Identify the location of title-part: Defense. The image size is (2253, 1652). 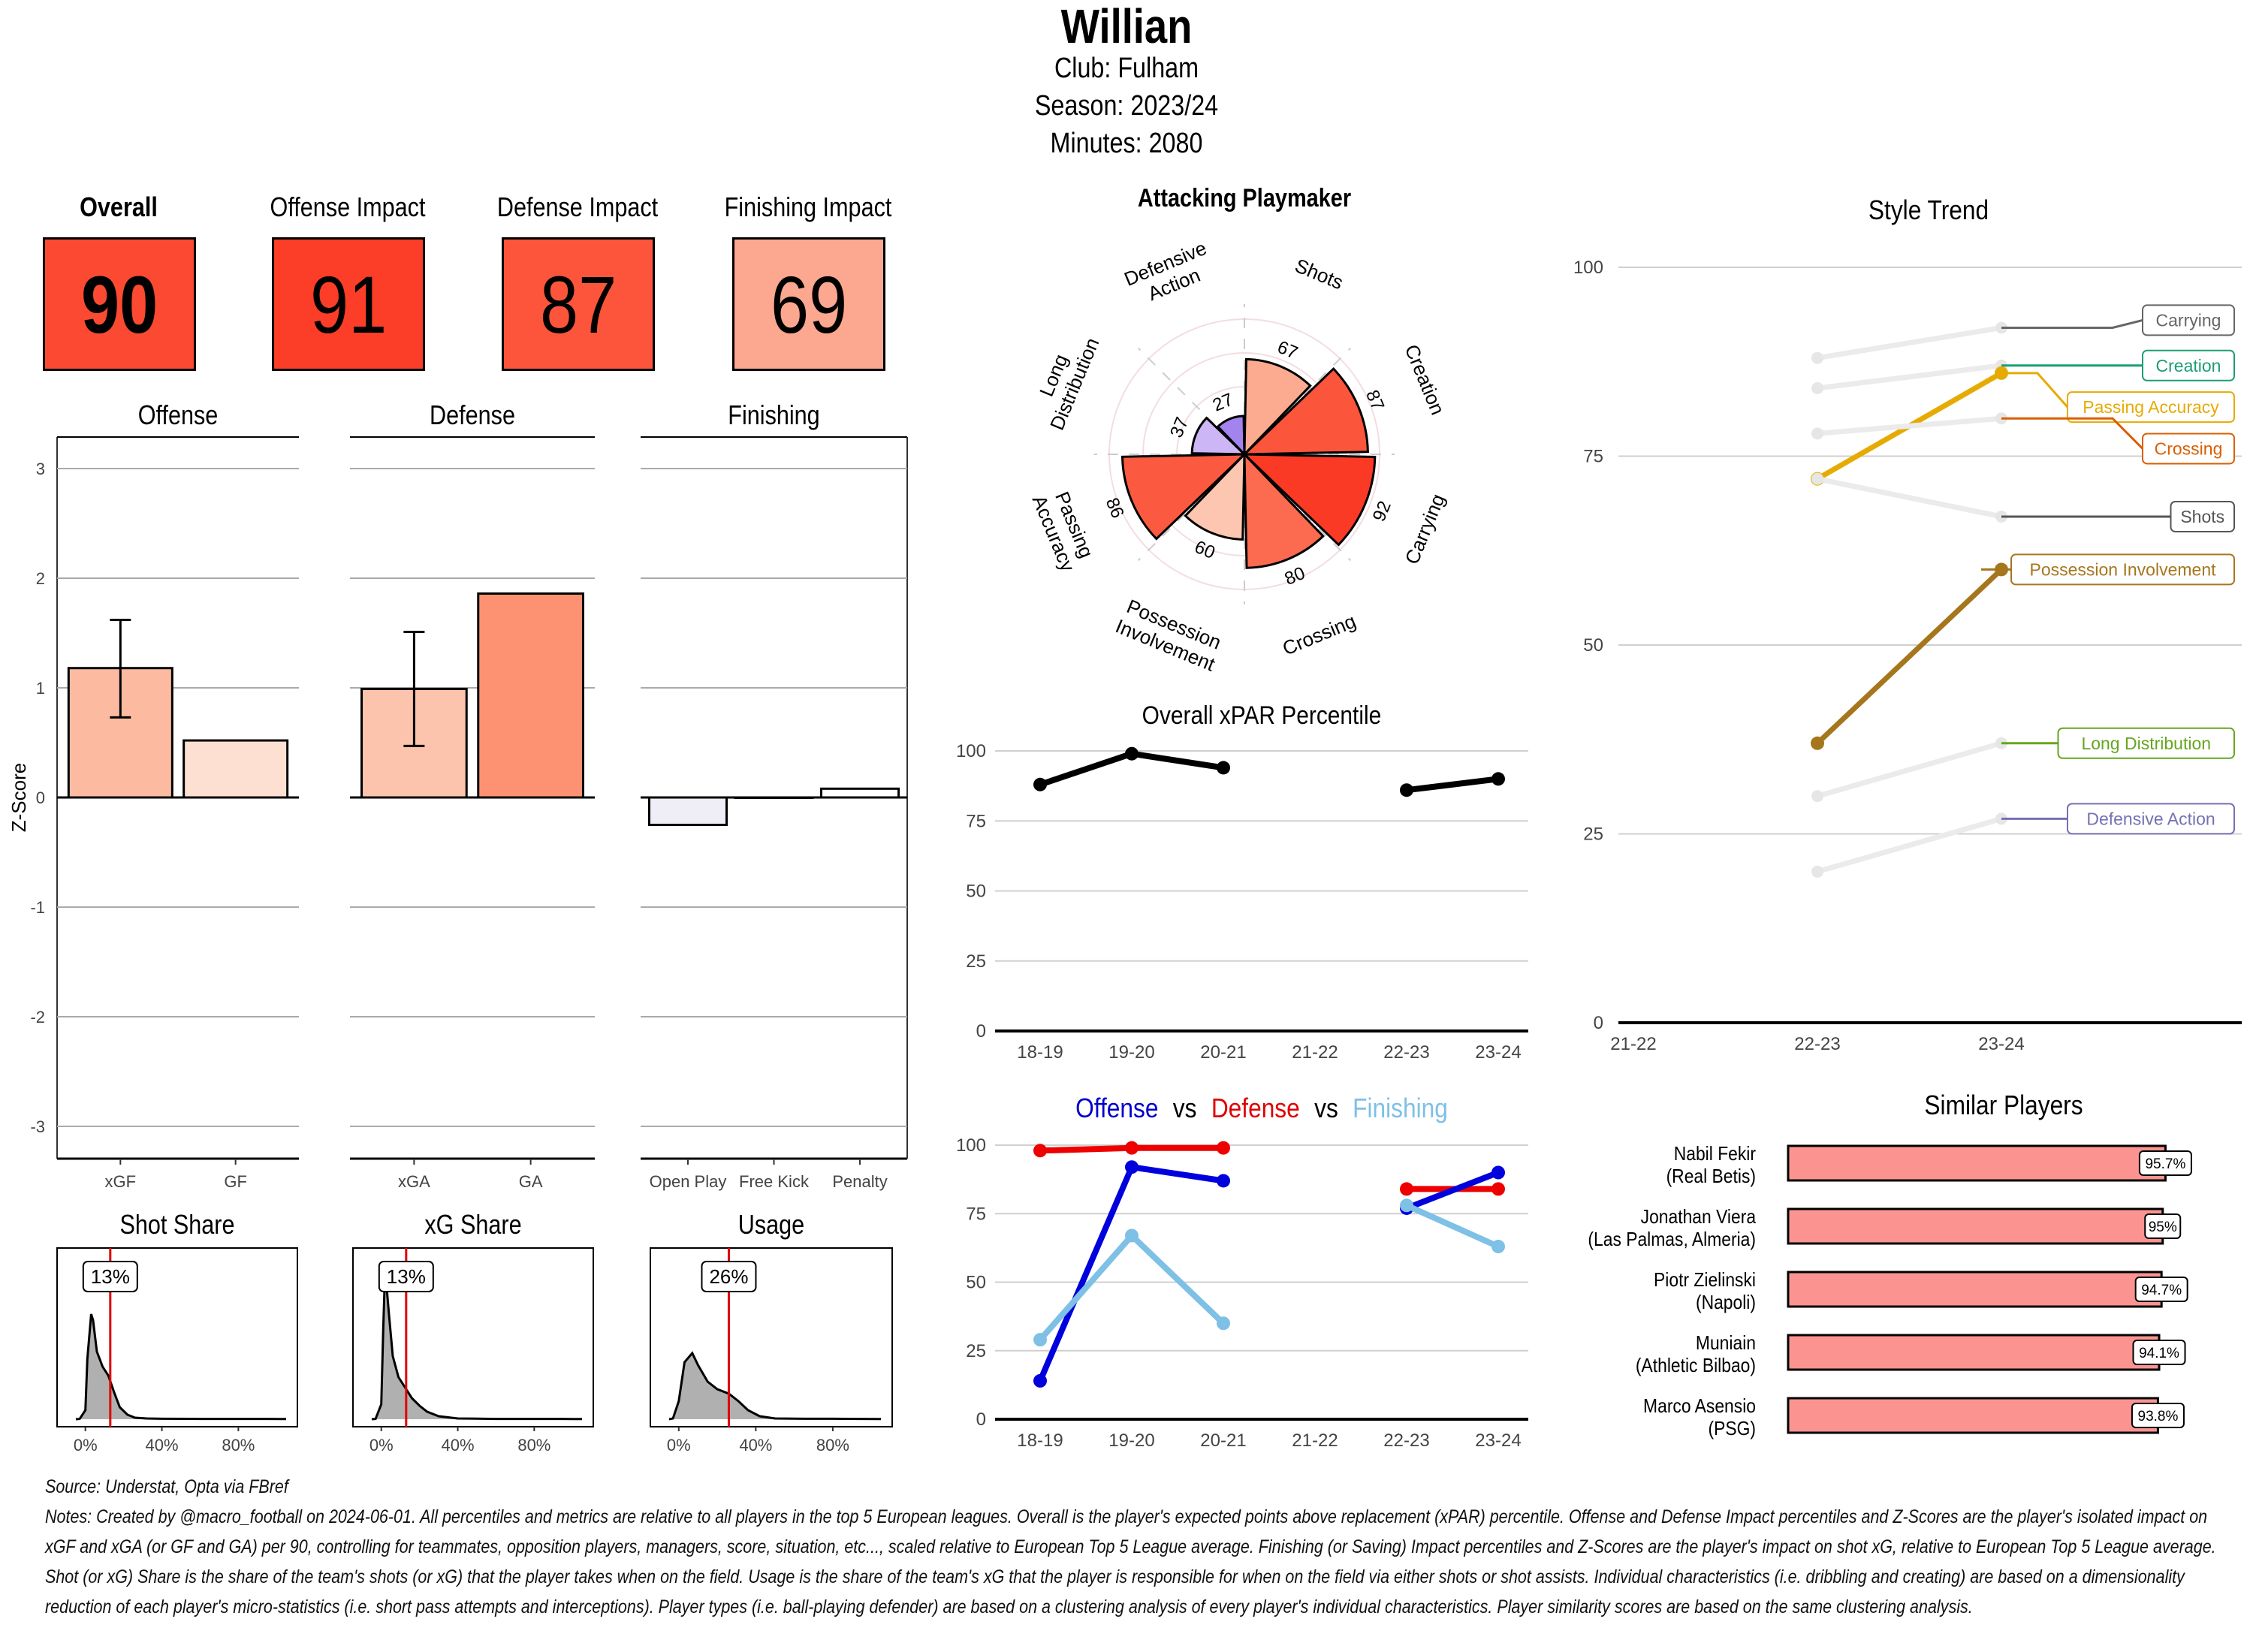
(1256, 1108).